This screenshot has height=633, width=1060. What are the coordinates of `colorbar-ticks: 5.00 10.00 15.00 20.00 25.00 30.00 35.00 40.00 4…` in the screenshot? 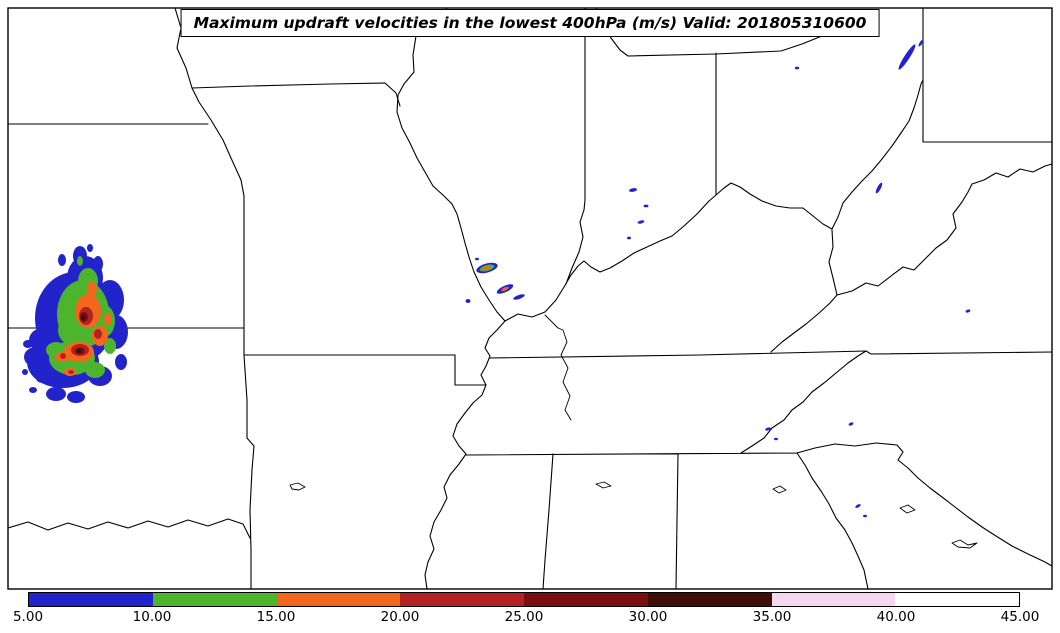 It's located at (526, 619).